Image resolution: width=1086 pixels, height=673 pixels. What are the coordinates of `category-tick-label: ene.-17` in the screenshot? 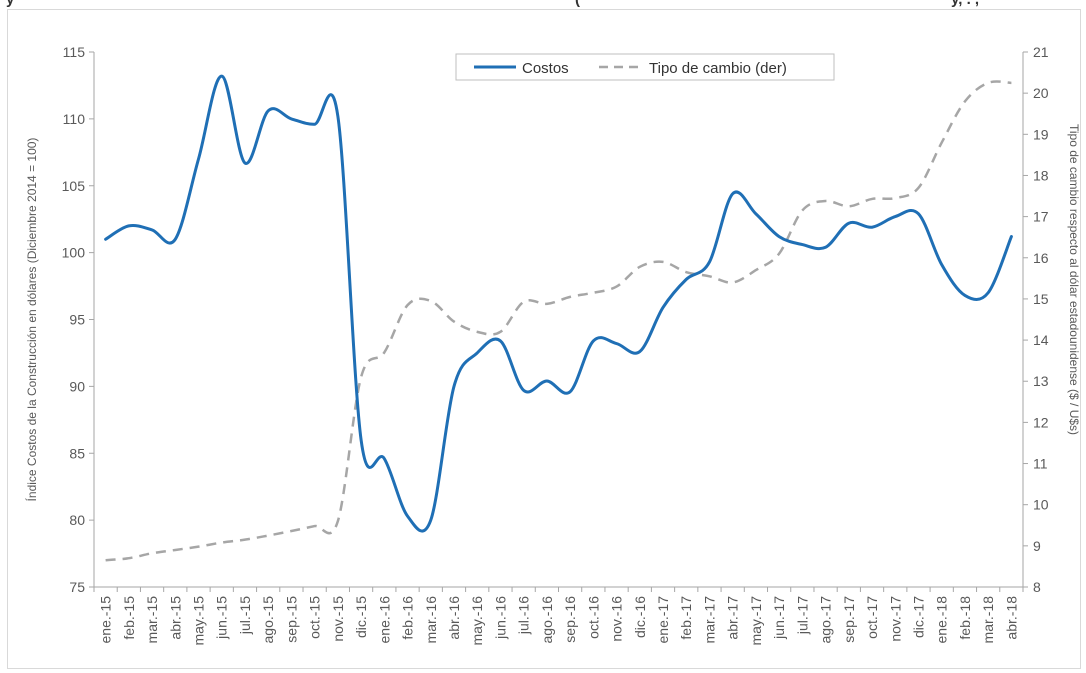 It's located at (663, 620).